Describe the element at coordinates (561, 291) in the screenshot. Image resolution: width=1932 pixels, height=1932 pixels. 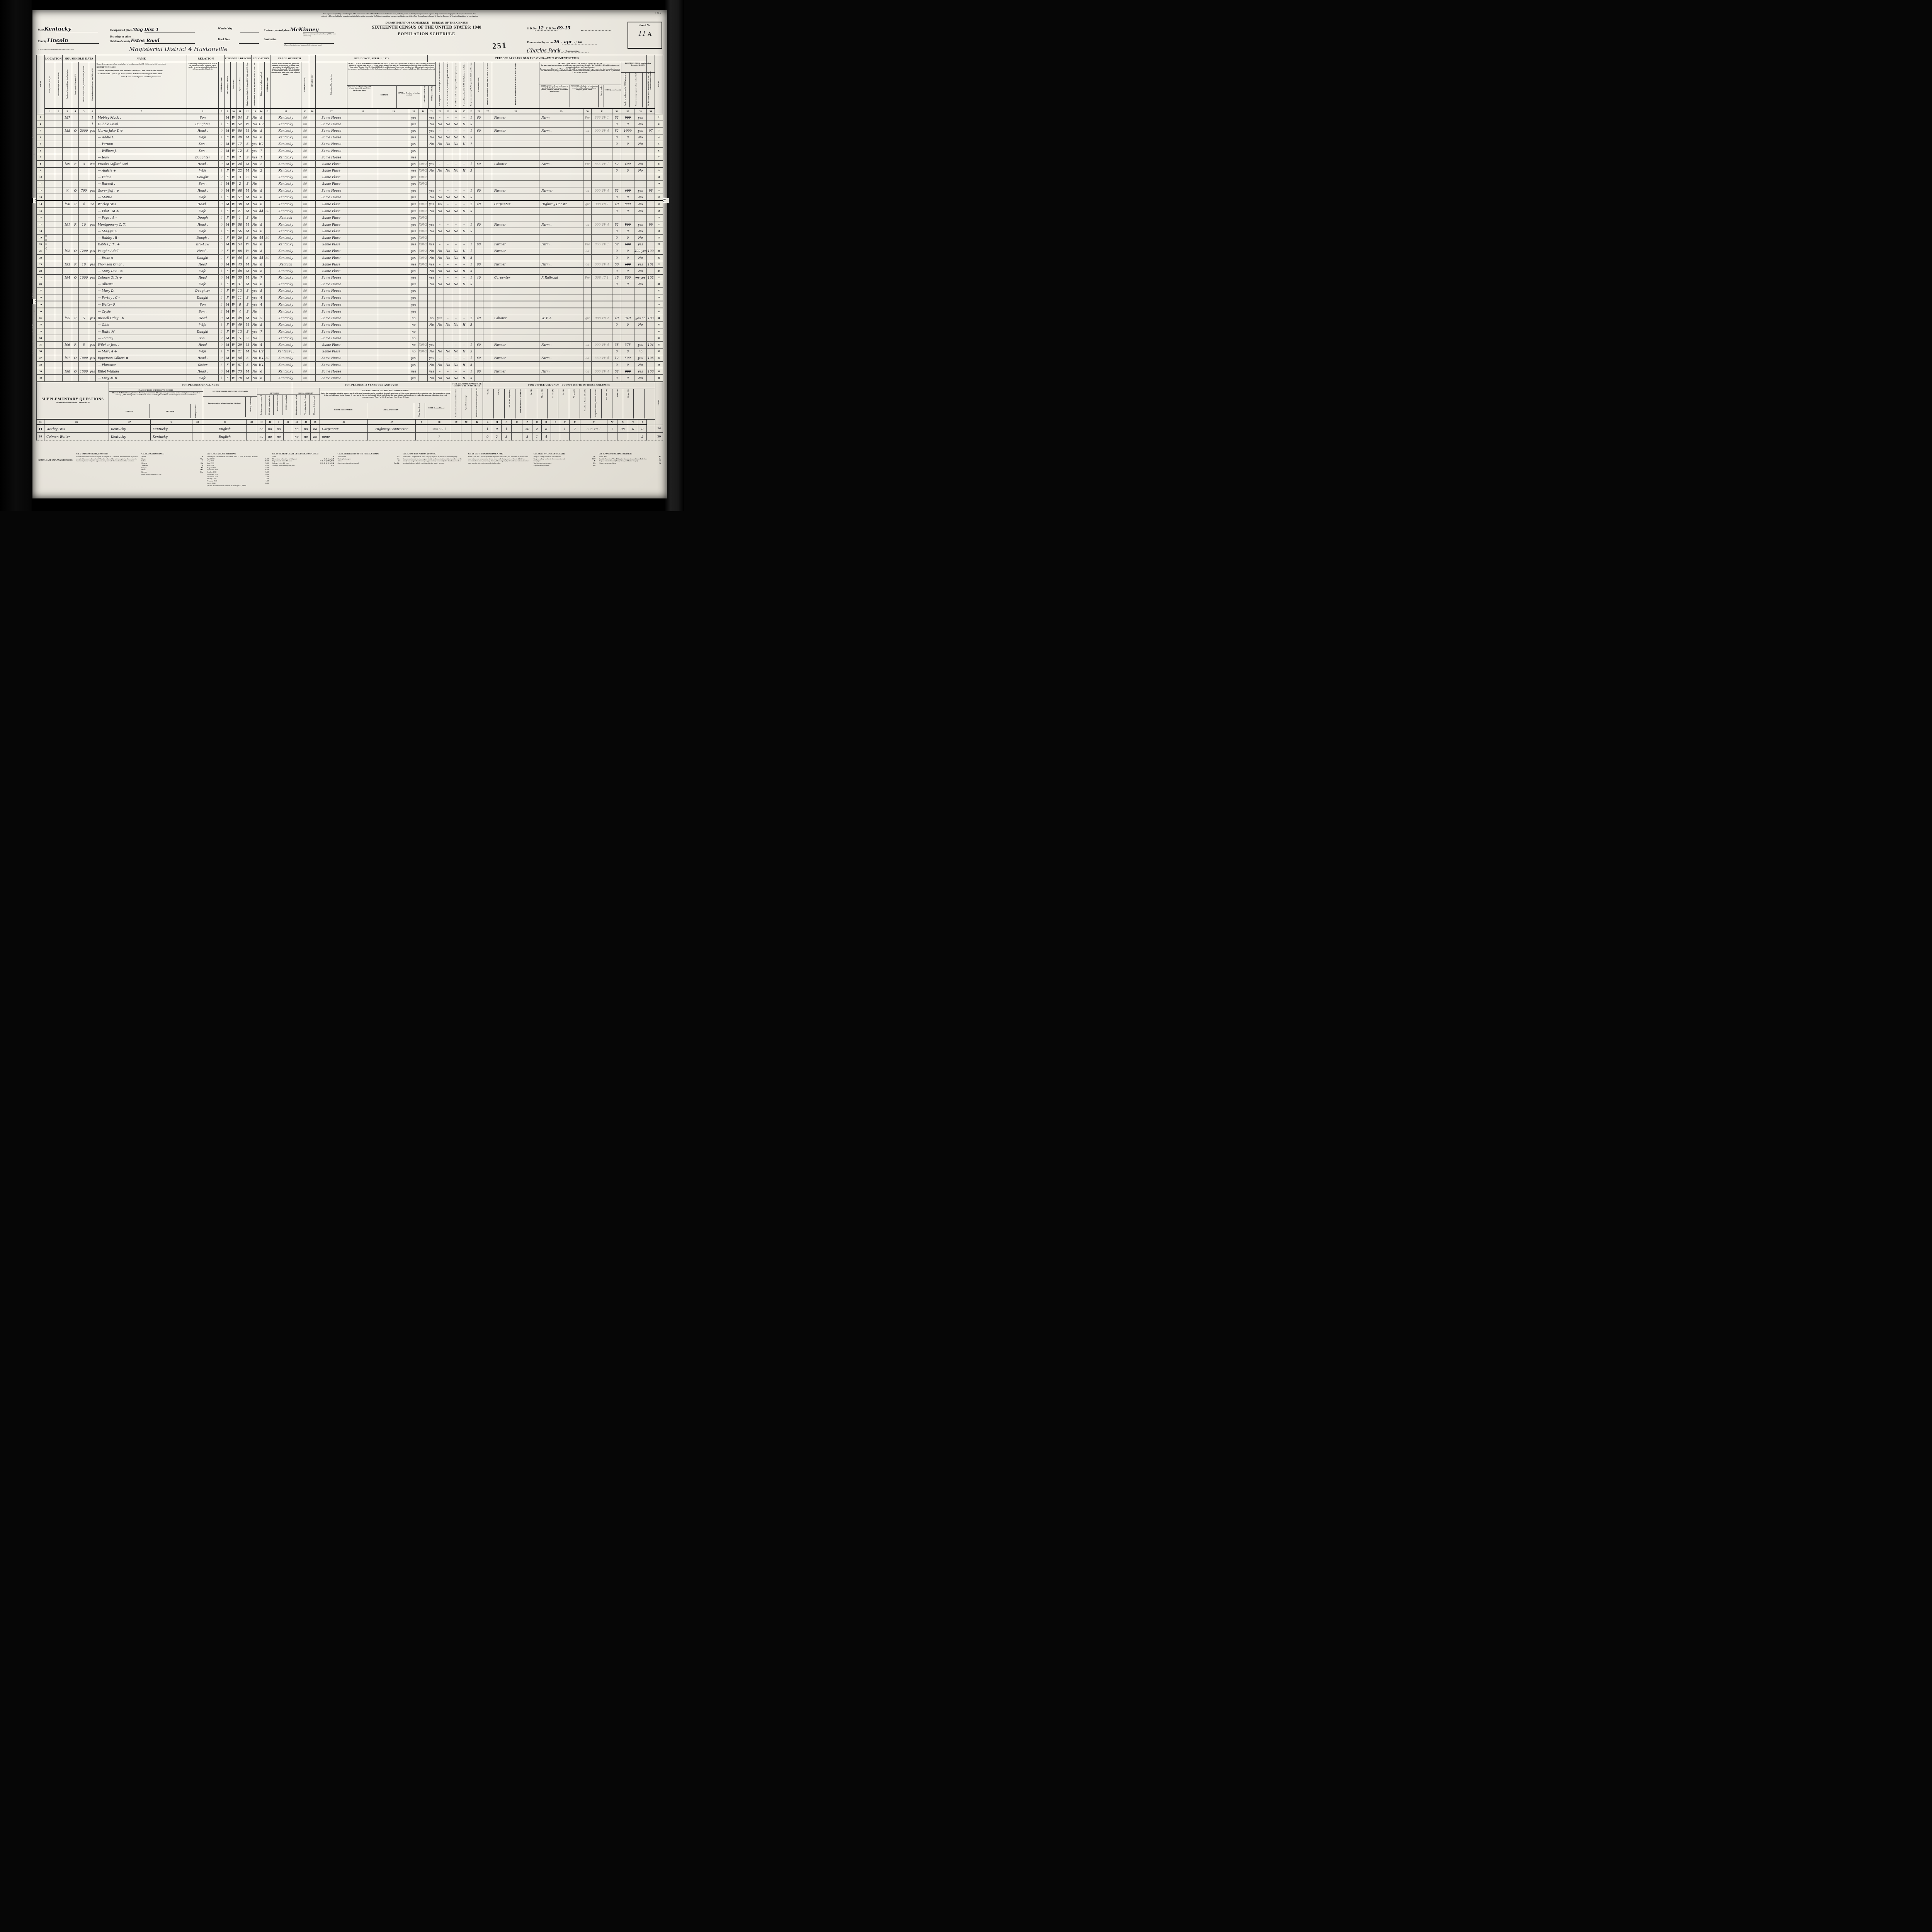
I see `cell-in` at that location.